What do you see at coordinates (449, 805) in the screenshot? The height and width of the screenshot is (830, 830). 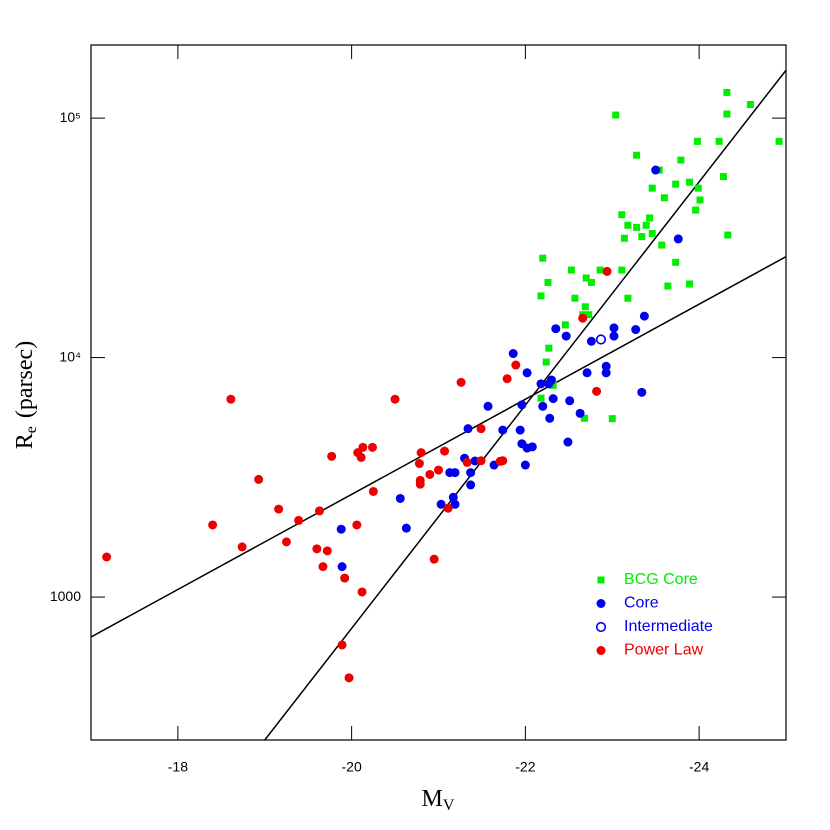 I see `x-label-sub: V` at bounding box center [449, 805].